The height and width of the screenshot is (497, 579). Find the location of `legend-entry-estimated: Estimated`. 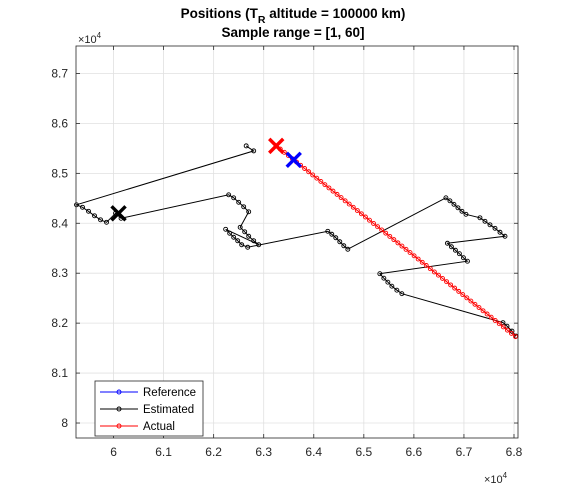

legend-entry-estimated: Estimated is located at coordinates (147, 410).